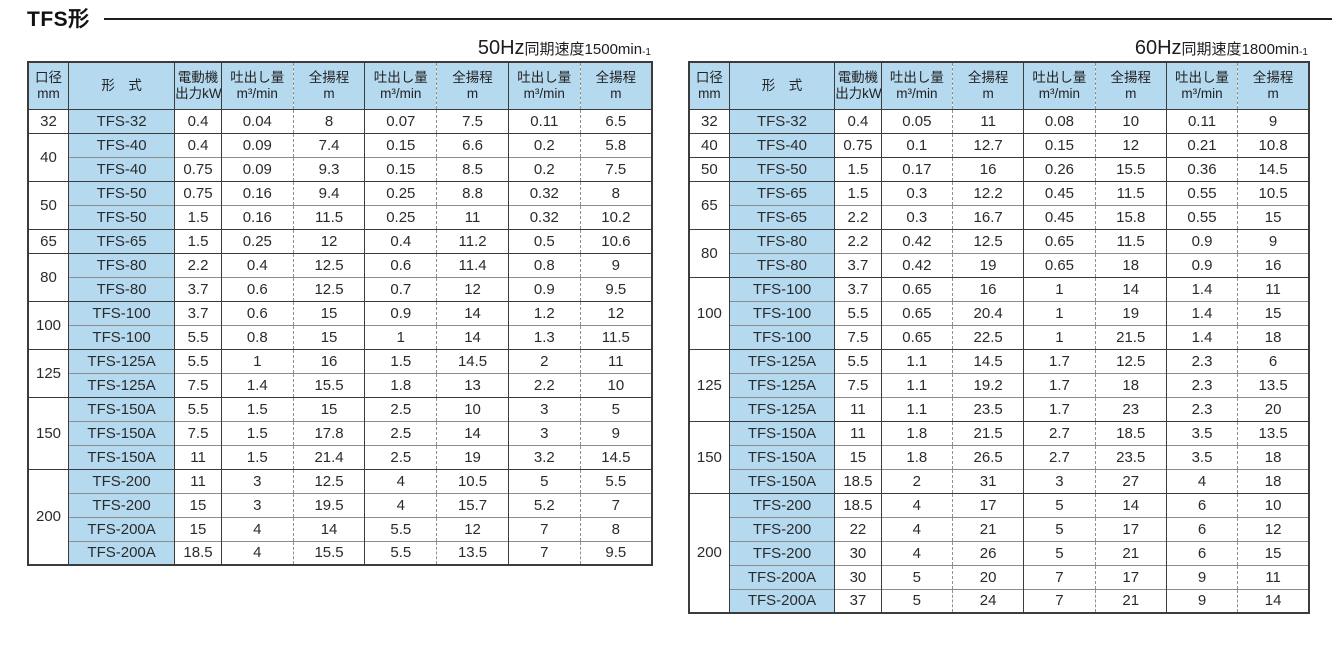  Describe the element at coordinates (198, 93) in the screenshot. I see `column-header-line2: 出力kW` at that location.